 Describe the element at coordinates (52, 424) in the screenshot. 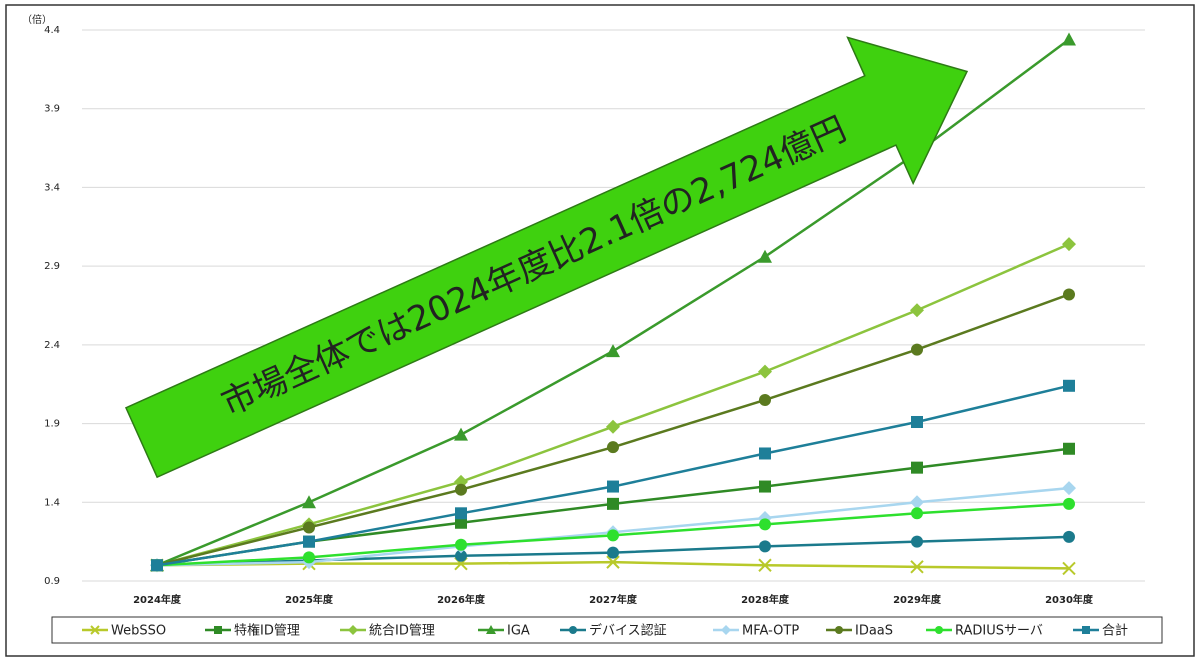

I see `y-tick-label: 1.9` at that location.